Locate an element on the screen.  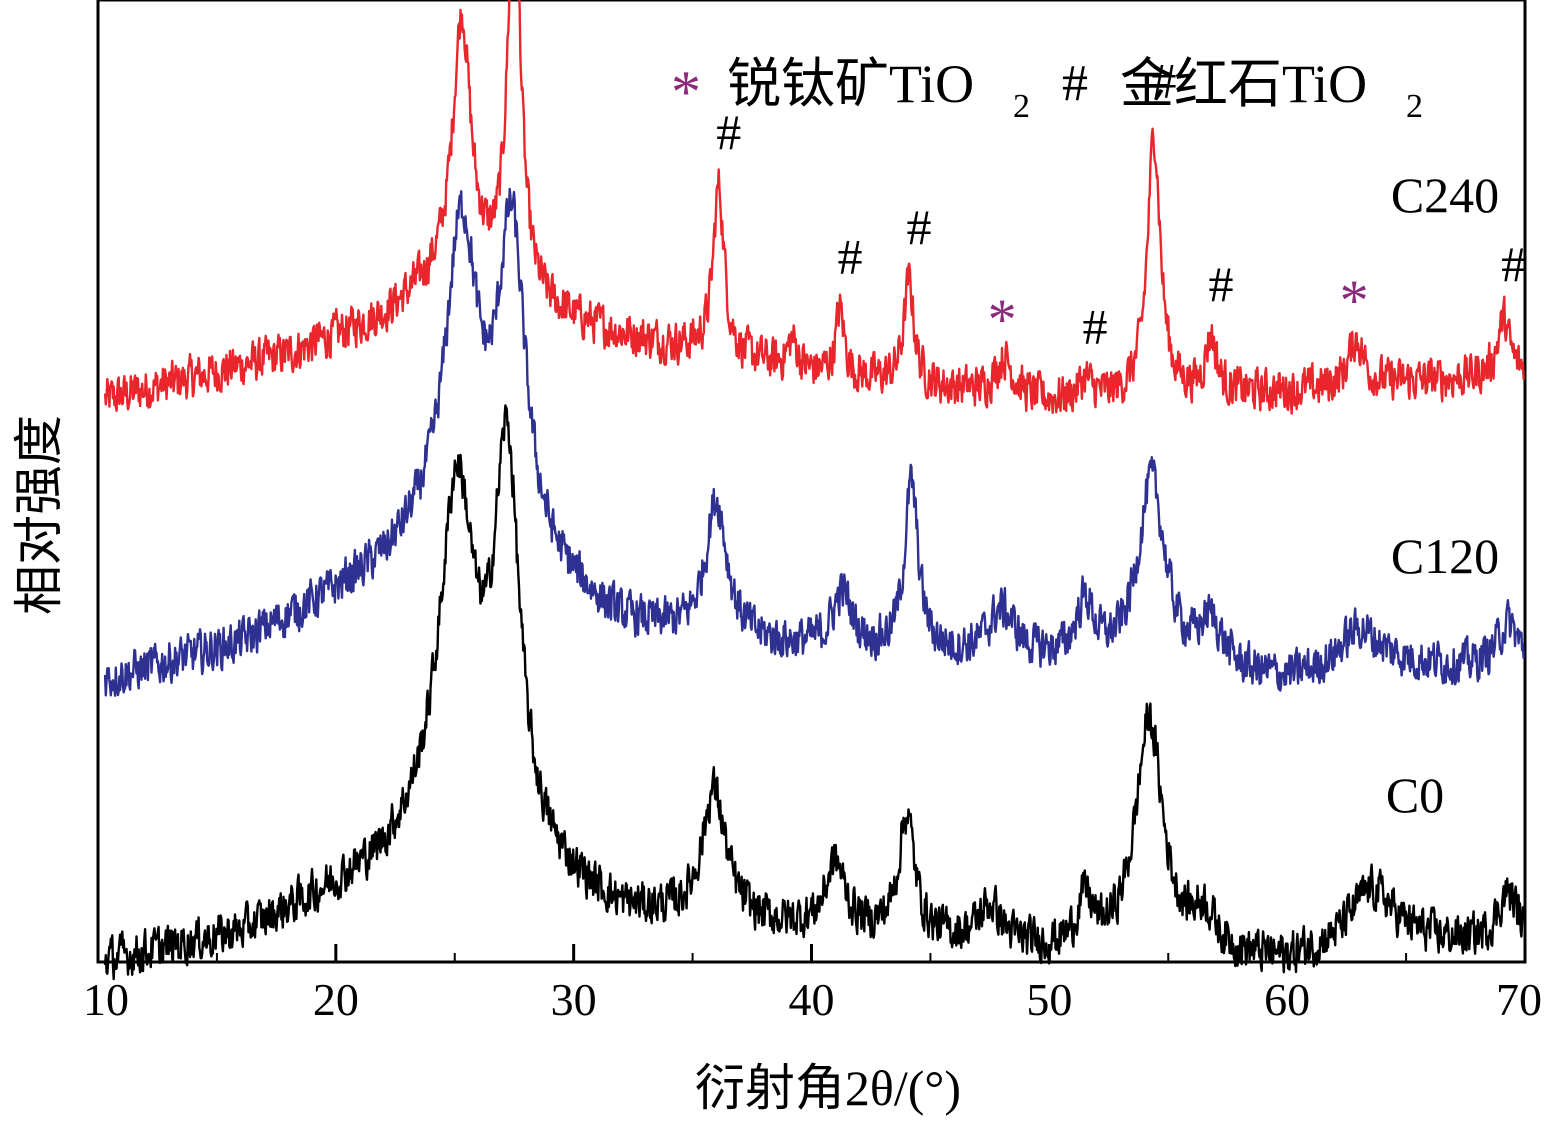
legend-subscript-anatase: 2 is located at coordinates (1021, 106).